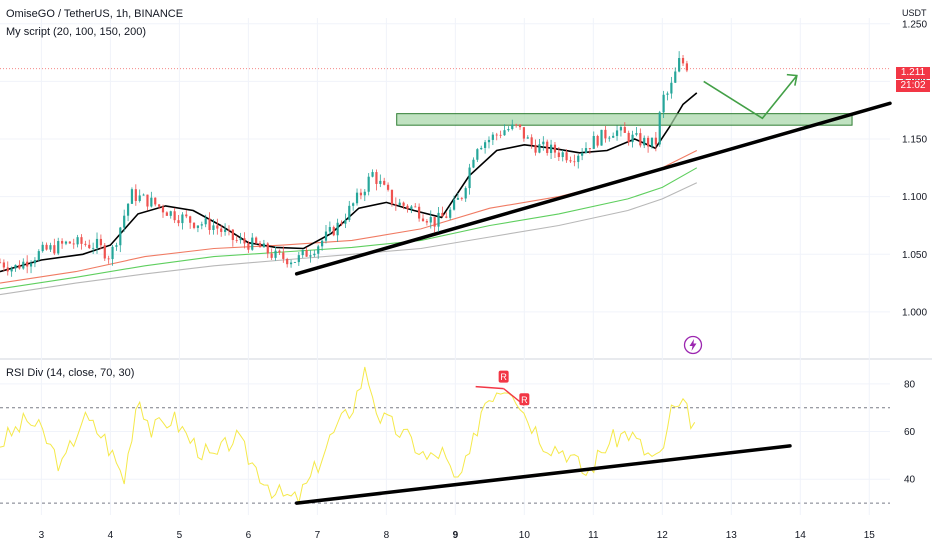 The height and width of the screenshot is (550, 932). Describe the element at coordinates (914, 312) in the screenshot. I see `price-tick-label: 1.000` at that location.